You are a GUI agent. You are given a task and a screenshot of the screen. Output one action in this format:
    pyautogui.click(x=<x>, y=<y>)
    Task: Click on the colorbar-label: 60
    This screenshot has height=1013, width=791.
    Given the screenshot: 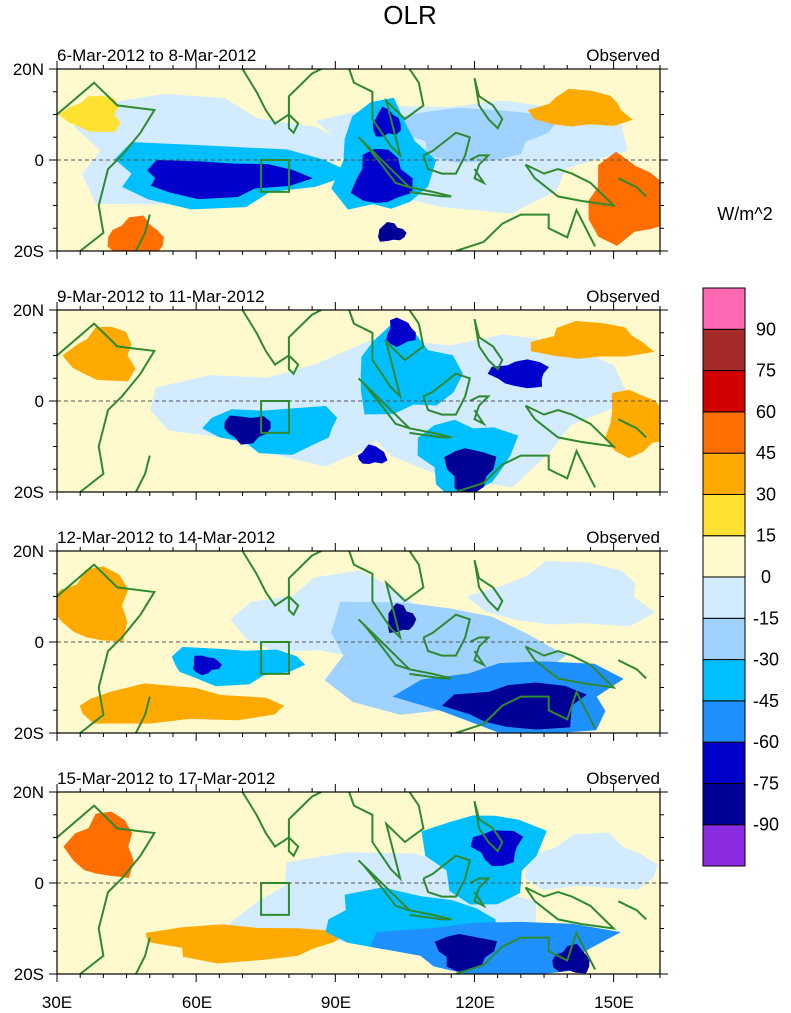 What is the action you would take?
    pyautogui.click(x=766, y=412)
    